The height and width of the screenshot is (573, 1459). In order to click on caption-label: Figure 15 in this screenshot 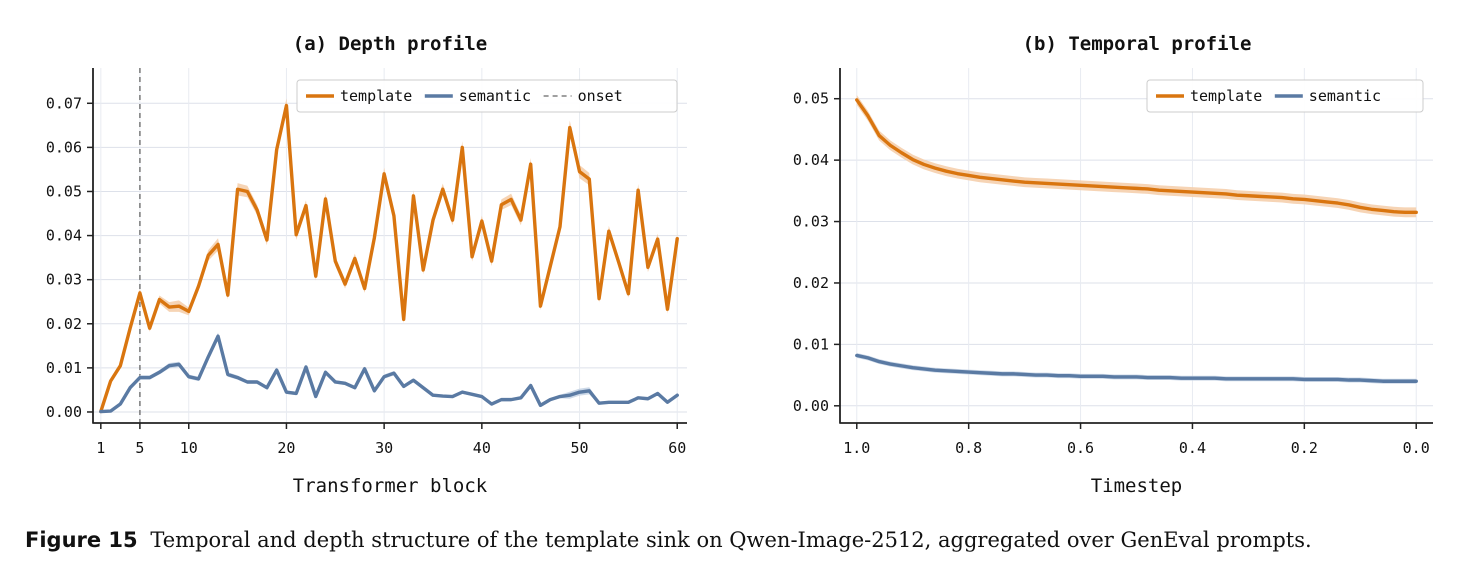, I will do `click(81, 540)`.